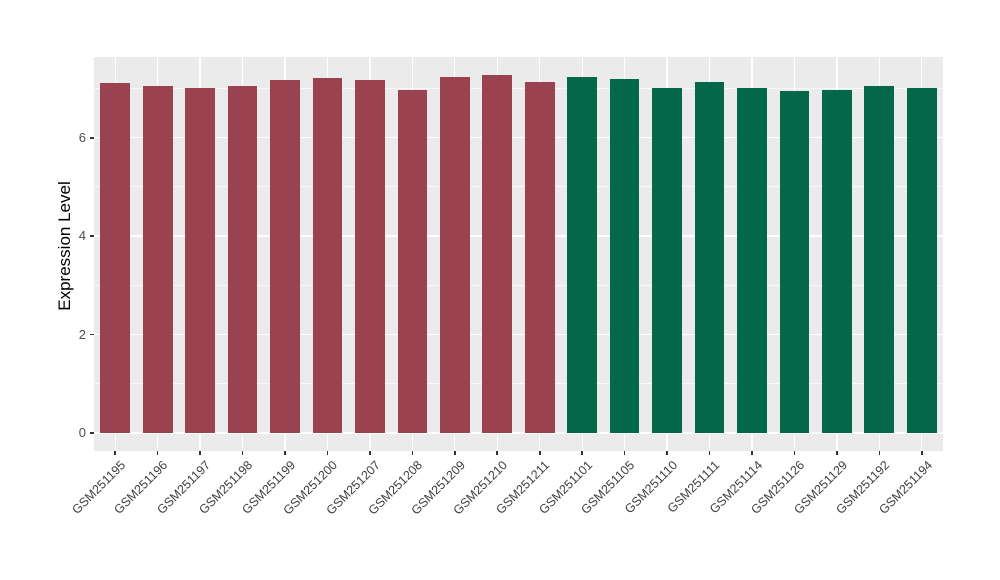  What do you see at coordinates (518, 433) in the screenshot?
I see `gridline-major-y0` at bounding box center [518, 433].